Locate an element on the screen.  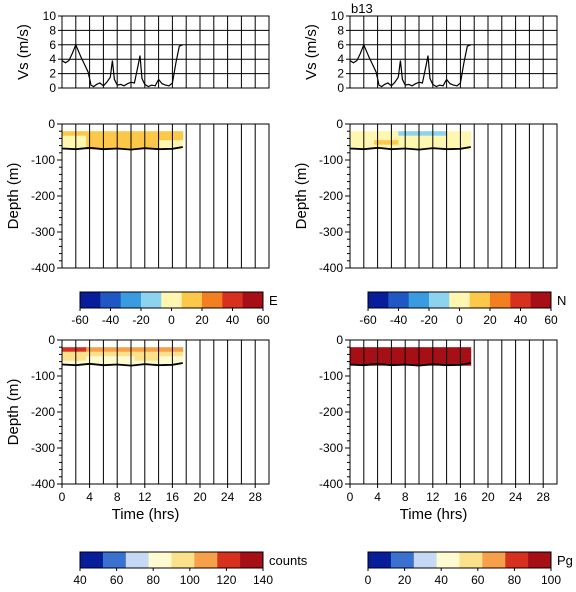
colorbar-label: N is located at coordinates (561, 300).